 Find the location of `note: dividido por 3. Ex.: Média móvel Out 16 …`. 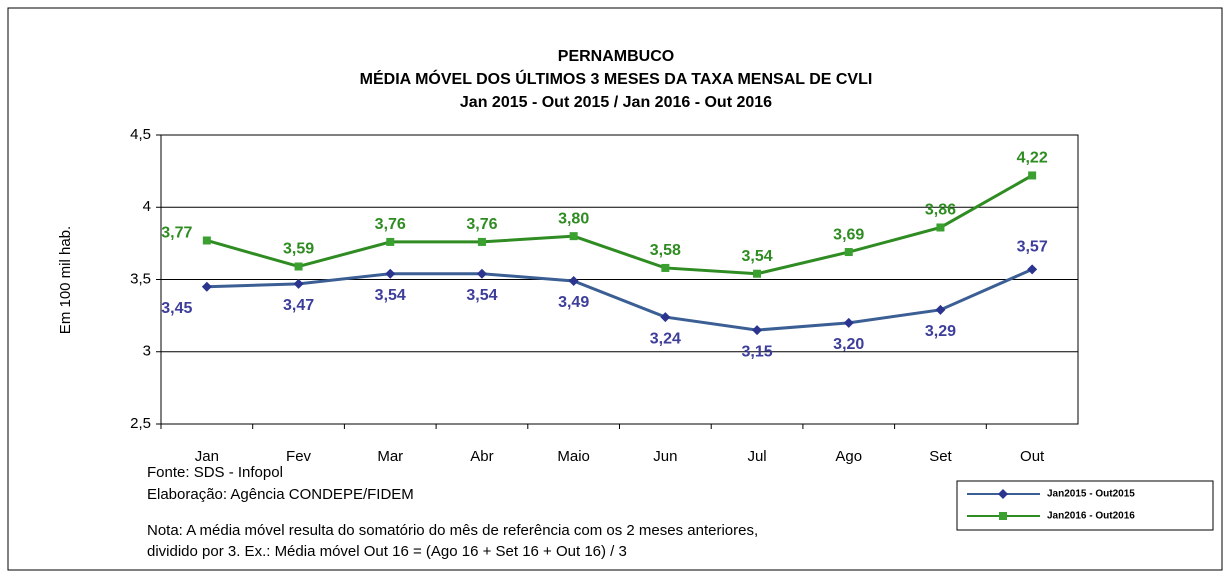

note: dividido por 3. Ex.: Média móvel Out 16 … is located at coordinates (387, 551).